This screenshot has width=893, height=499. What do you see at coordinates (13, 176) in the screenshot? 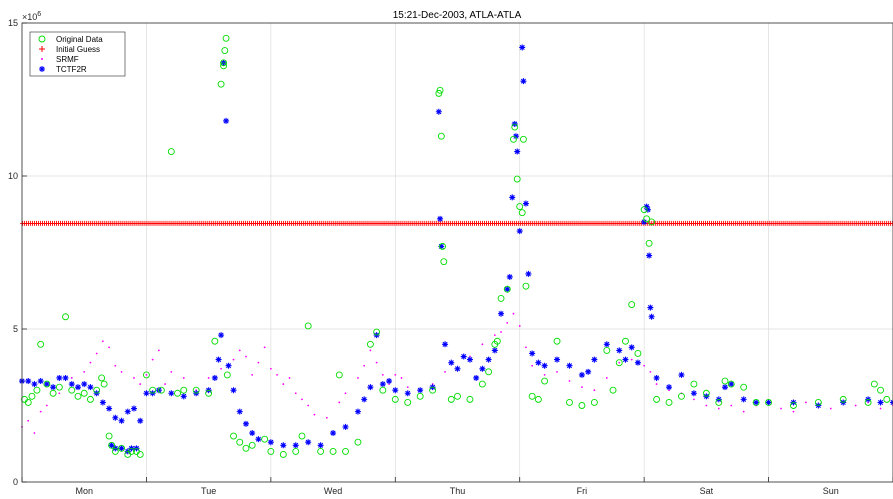
I see `y-tick-label: 10` at bounding box center [13, 176].